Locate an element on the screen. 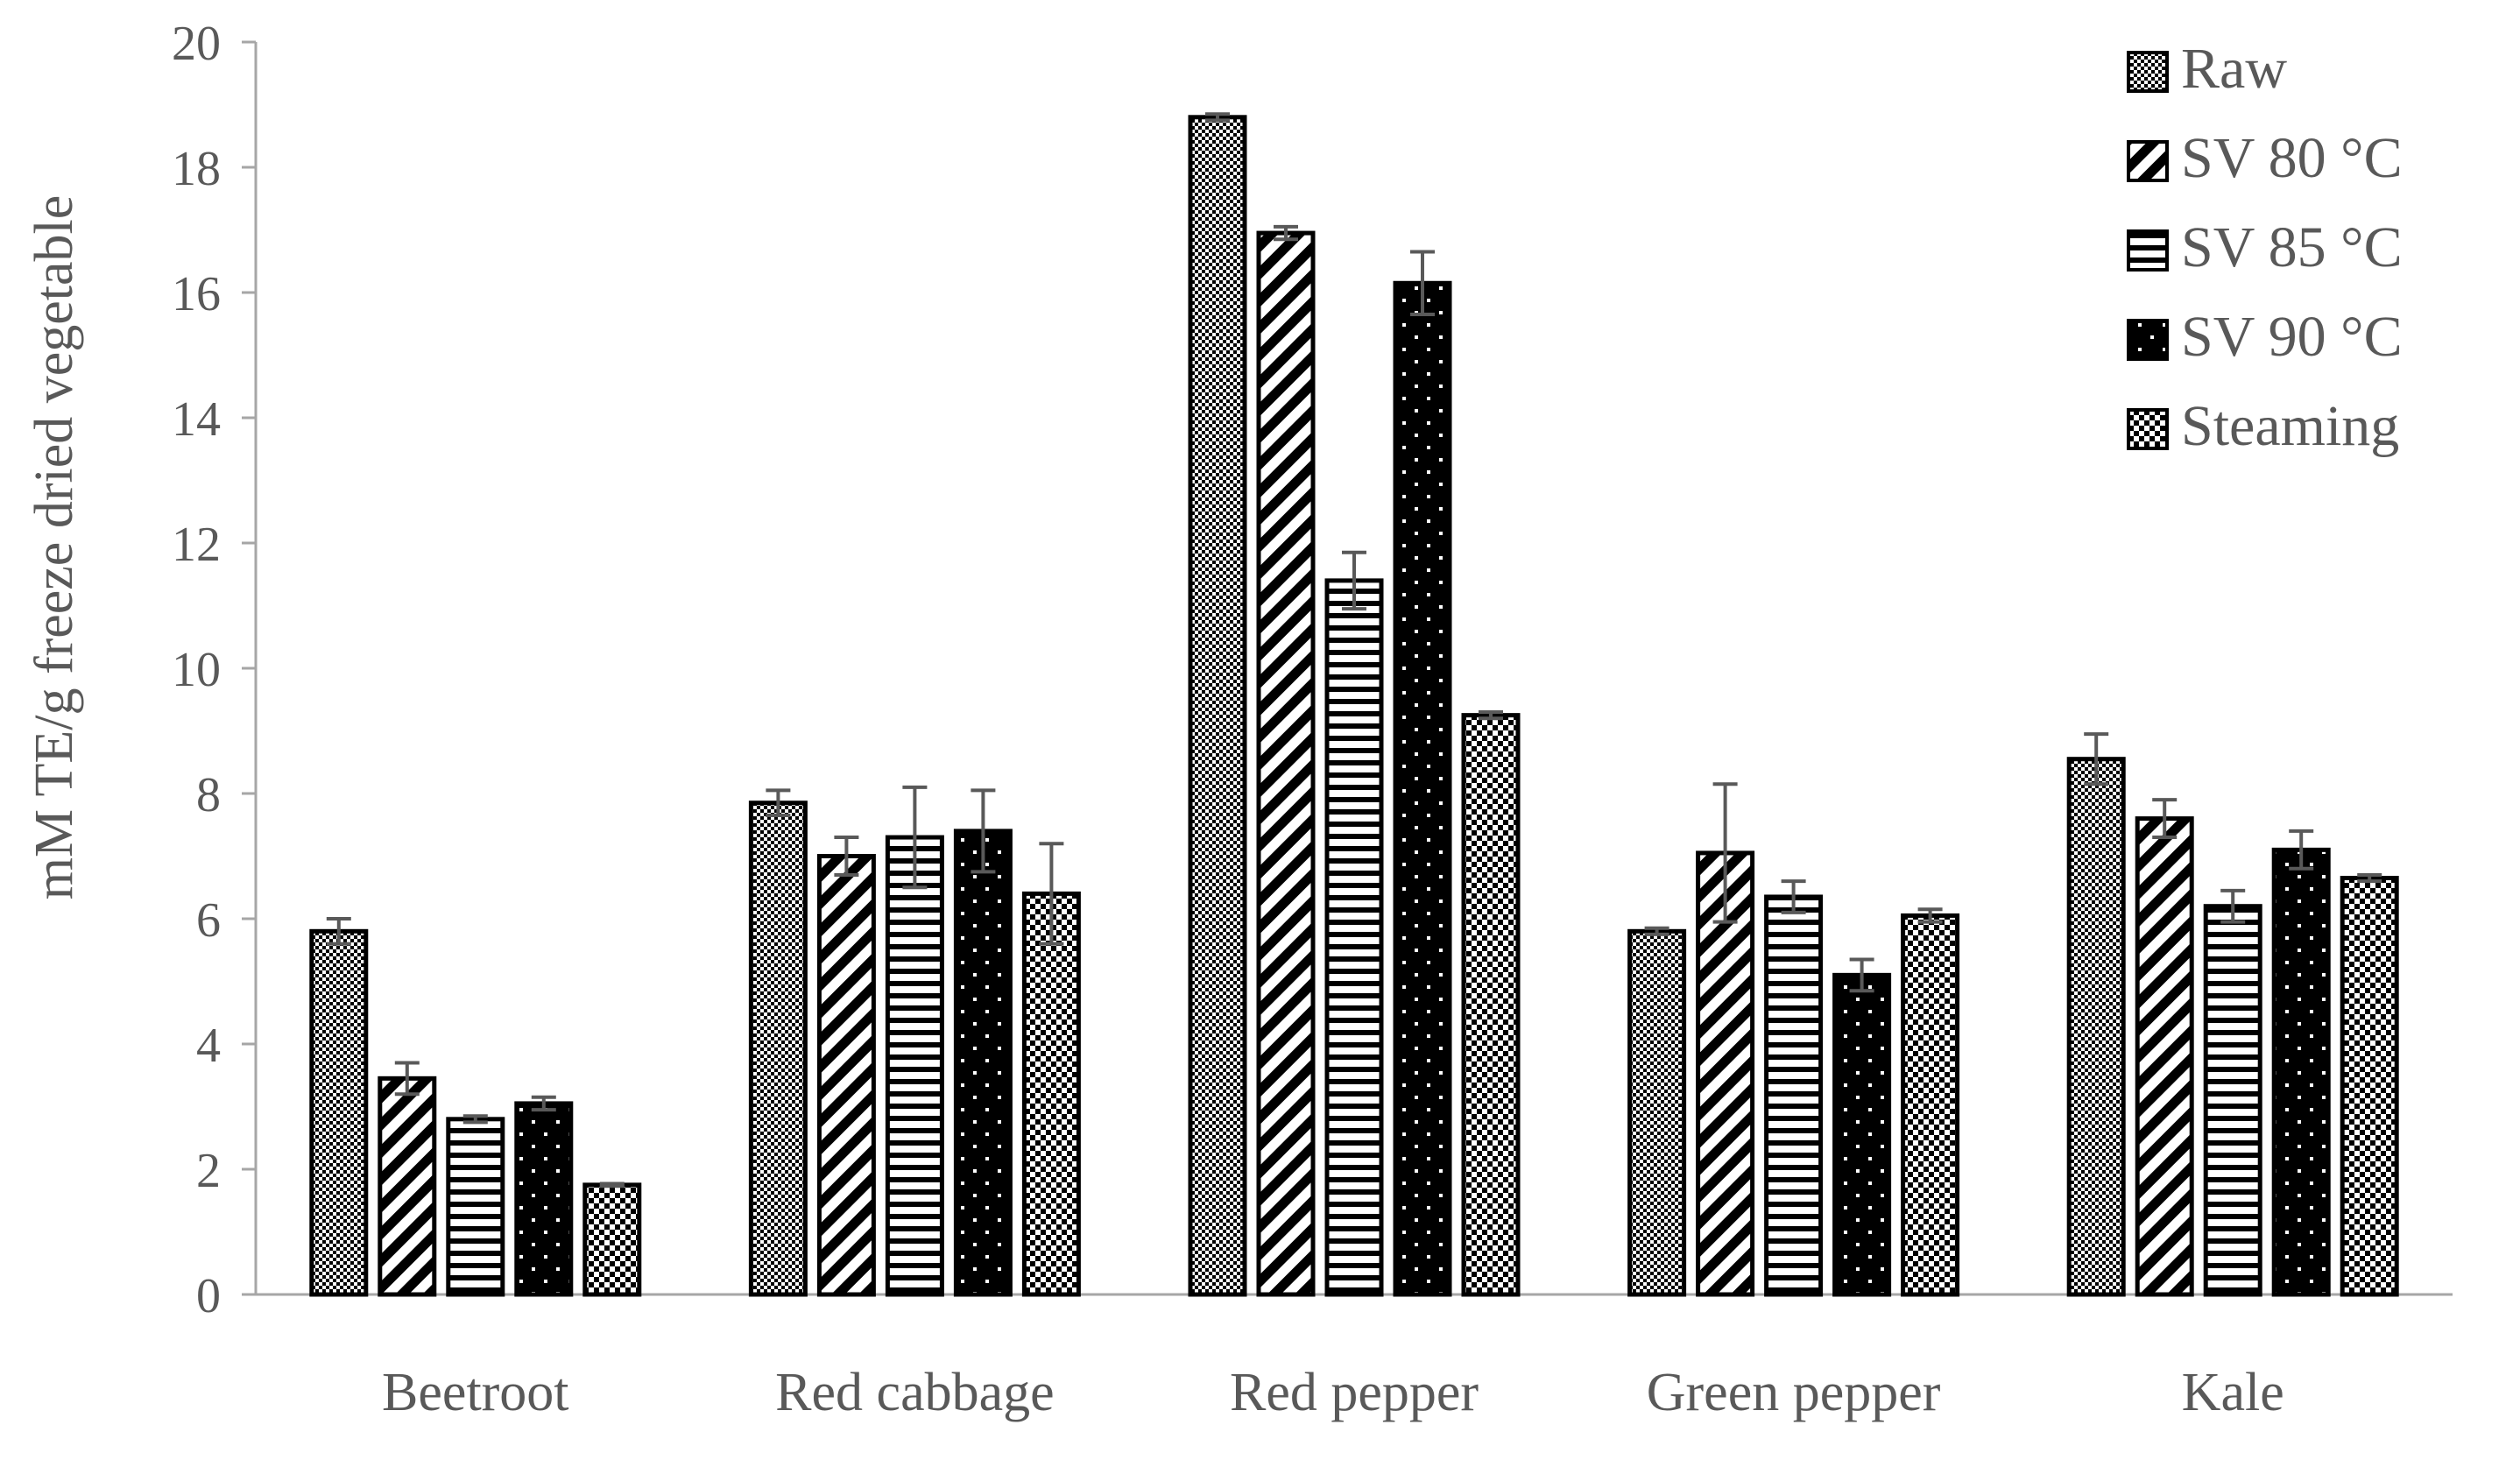  y-tick-label: 16 is located at coordinates (196, 294).